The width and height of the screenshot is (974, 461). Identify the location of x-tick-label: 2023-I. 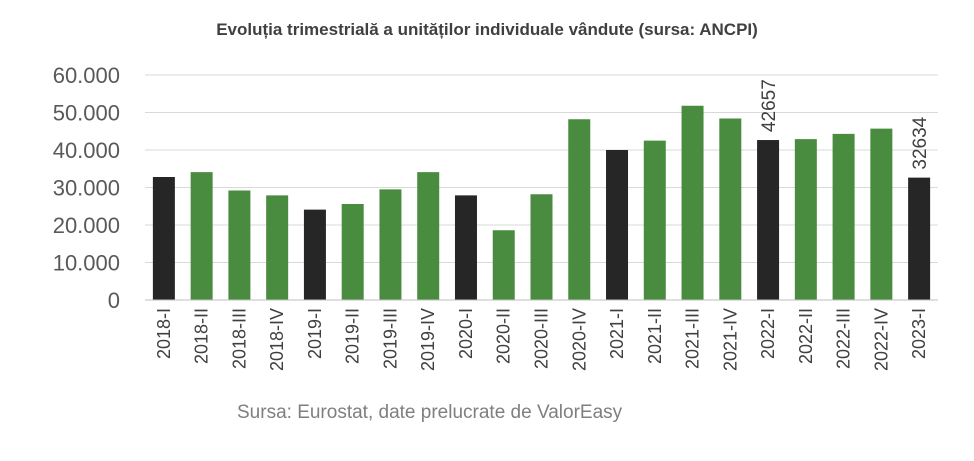
(919, 333).